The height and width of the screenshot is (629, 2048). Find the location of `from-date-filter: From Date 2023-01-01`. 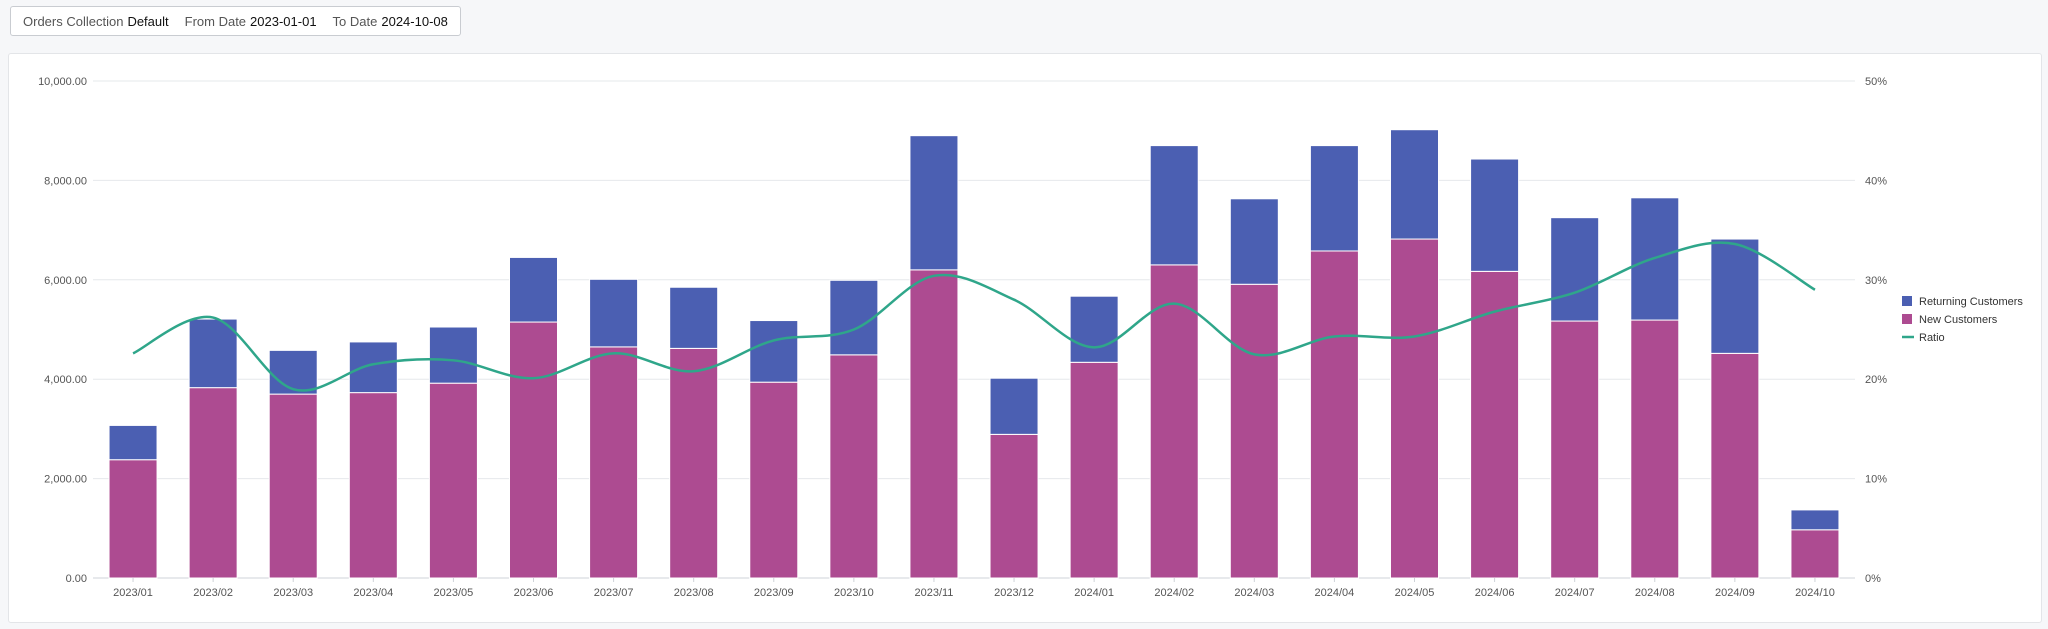

from-date-filter: From Date 2023-01-01 is located at coordinates (251, 21).